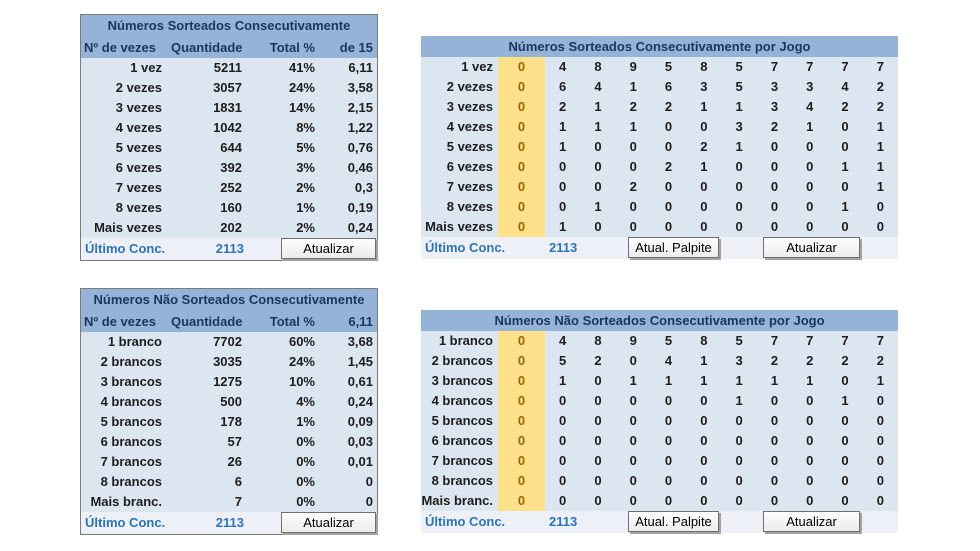 Image resolution: width=980 pixels, height=551 pixels. Describe the element at coordinates (227, 67) in the screenshot. I see `value-cell: 5211` at that location.